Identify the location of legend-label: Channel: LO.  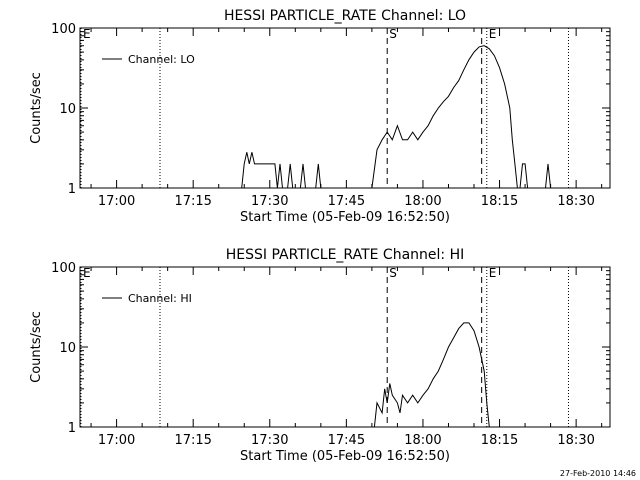
(161, 59).